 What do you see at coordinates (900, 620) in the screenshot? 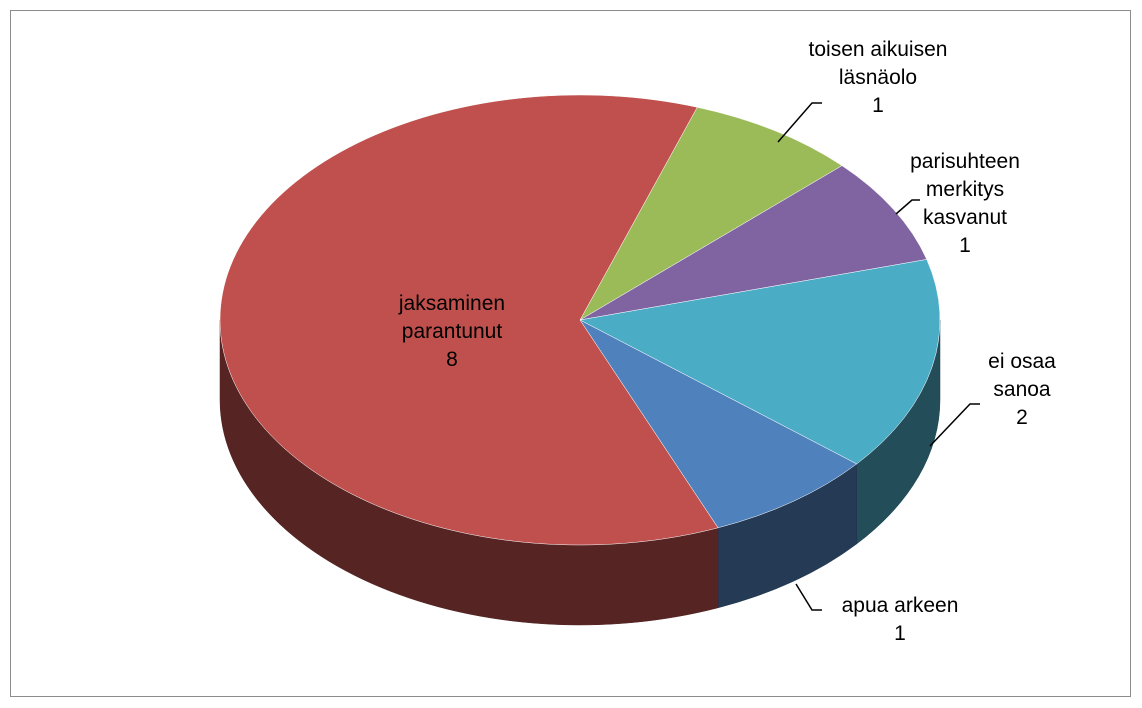
I see `data-label: apua arkeen 1` at bounding box center [900, 620].